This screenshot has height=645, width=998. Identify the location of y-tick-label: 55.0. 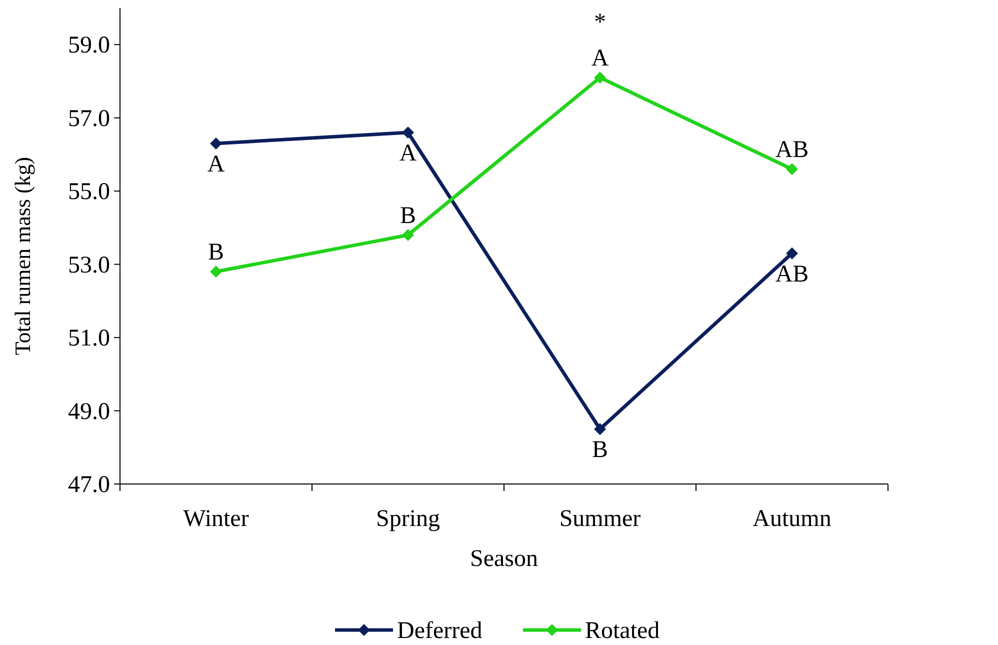
(89, 192).